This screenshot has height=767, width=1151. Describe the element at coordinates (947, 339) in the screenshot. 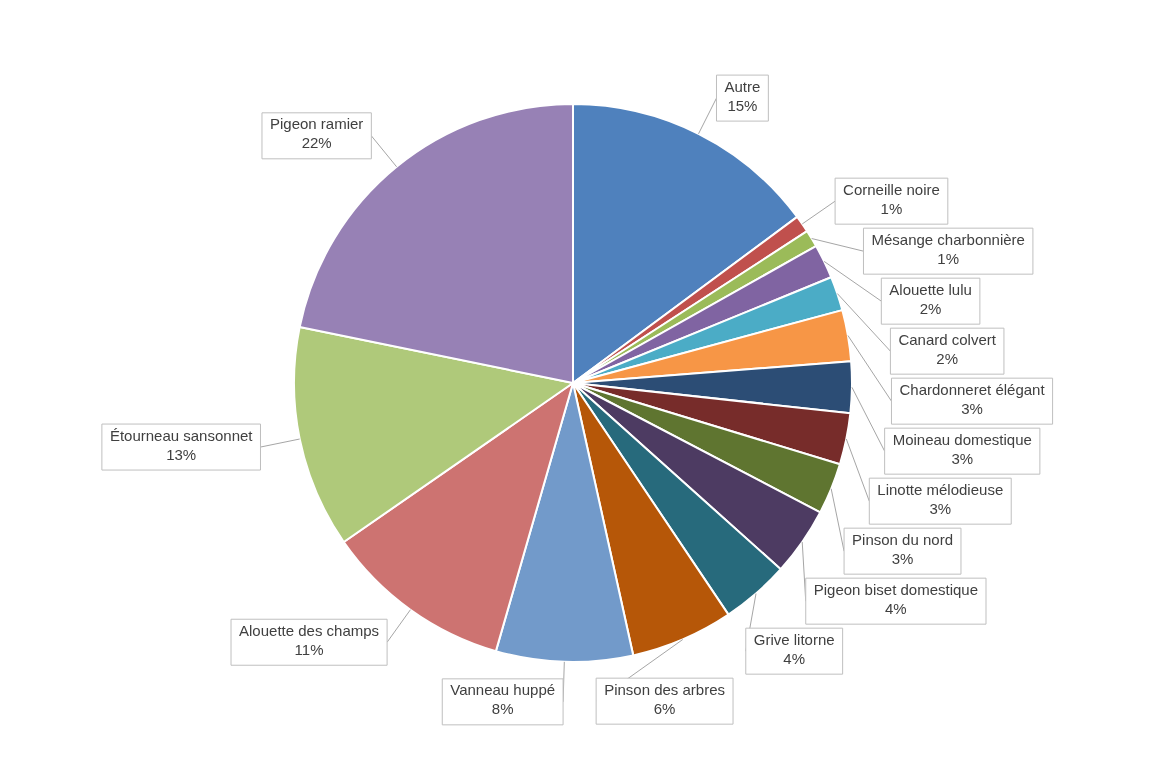

I see `slice-label: Canard colvert` at that location.